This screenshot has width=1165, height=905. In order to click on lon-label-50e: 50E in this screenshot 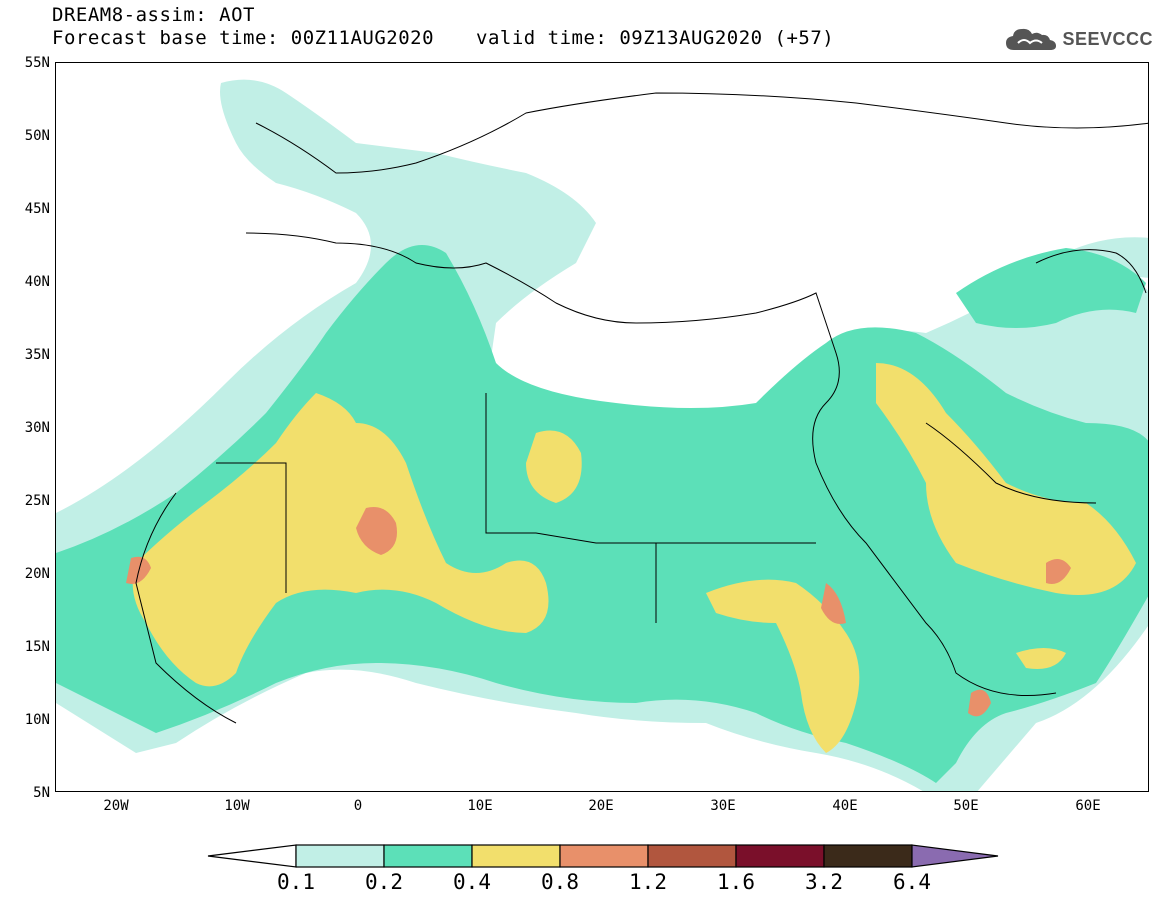, I will do `click(966, 806)`.